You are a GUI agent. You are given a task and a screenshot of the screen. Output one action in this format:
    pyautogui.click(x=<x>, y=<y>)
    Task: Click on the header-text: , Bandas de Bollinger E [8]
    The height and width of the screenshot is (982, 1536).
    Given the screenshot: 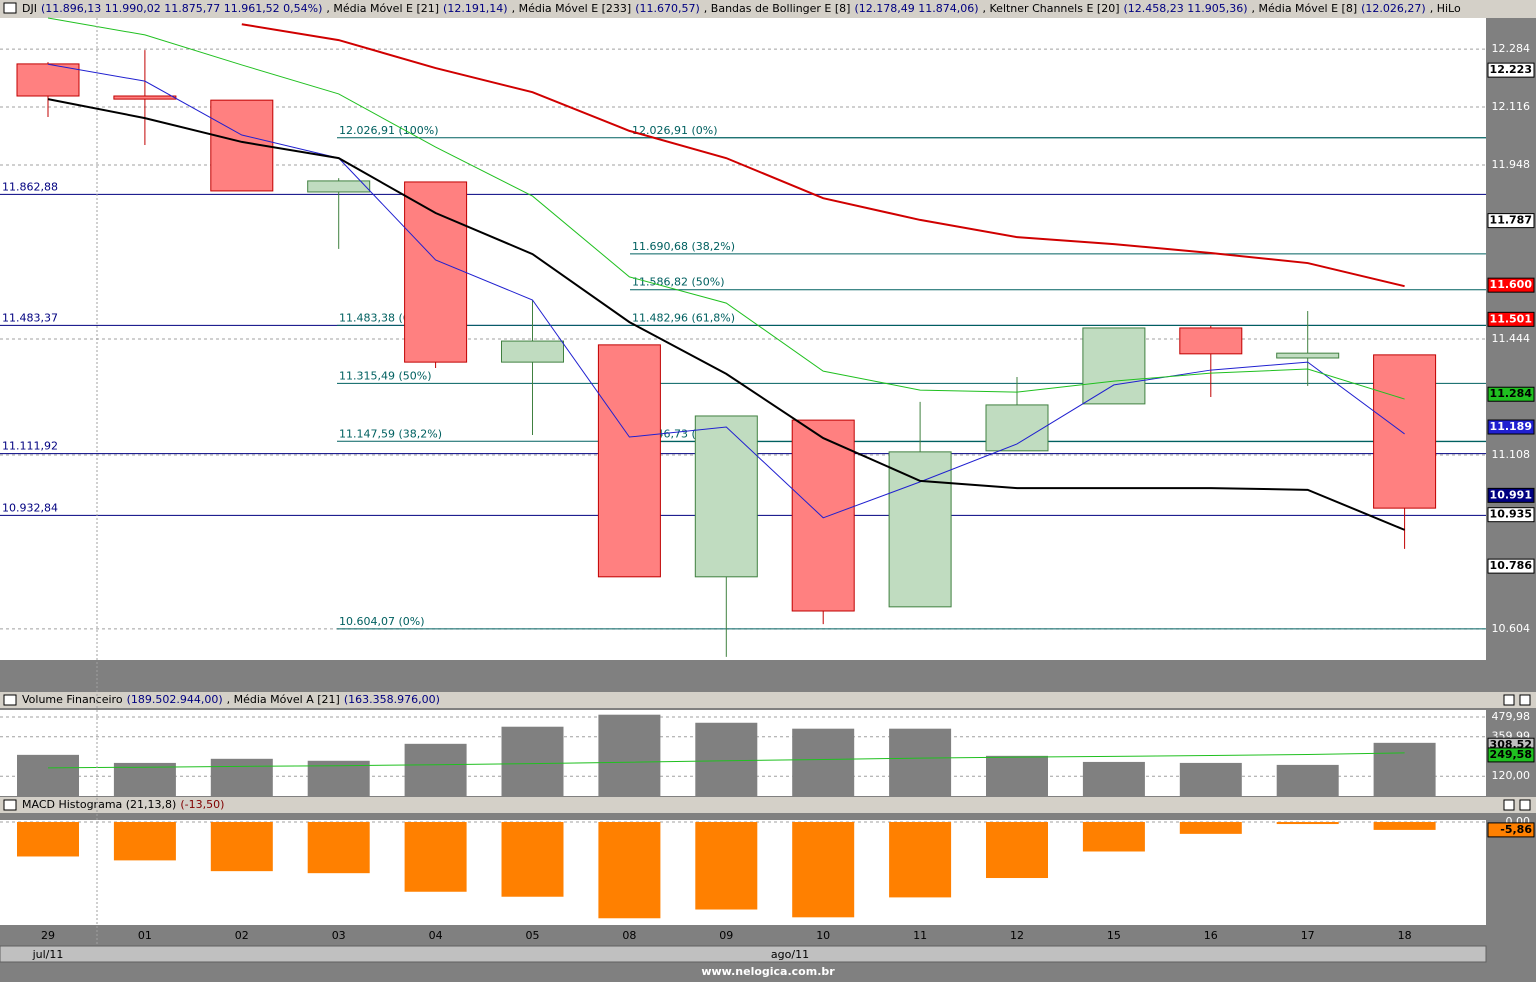 What is the action you would take?
    pyautogui.click(x=777, y=8)
    